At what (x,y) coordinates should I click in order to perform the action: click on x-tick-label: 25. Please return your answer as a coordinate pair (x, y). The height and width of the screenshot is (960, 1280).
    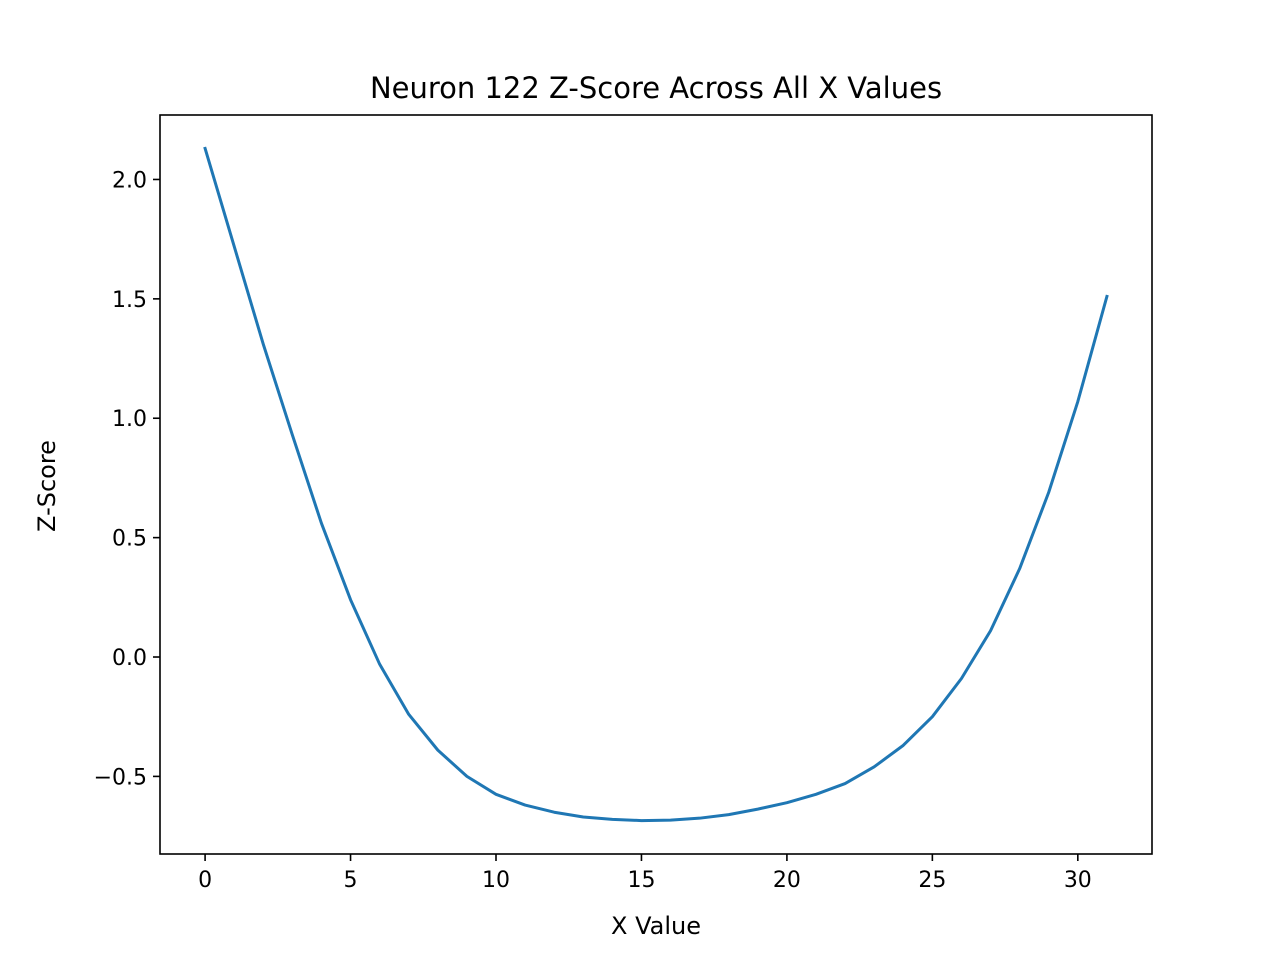
    Looking at the image, I should click on (932, 880).